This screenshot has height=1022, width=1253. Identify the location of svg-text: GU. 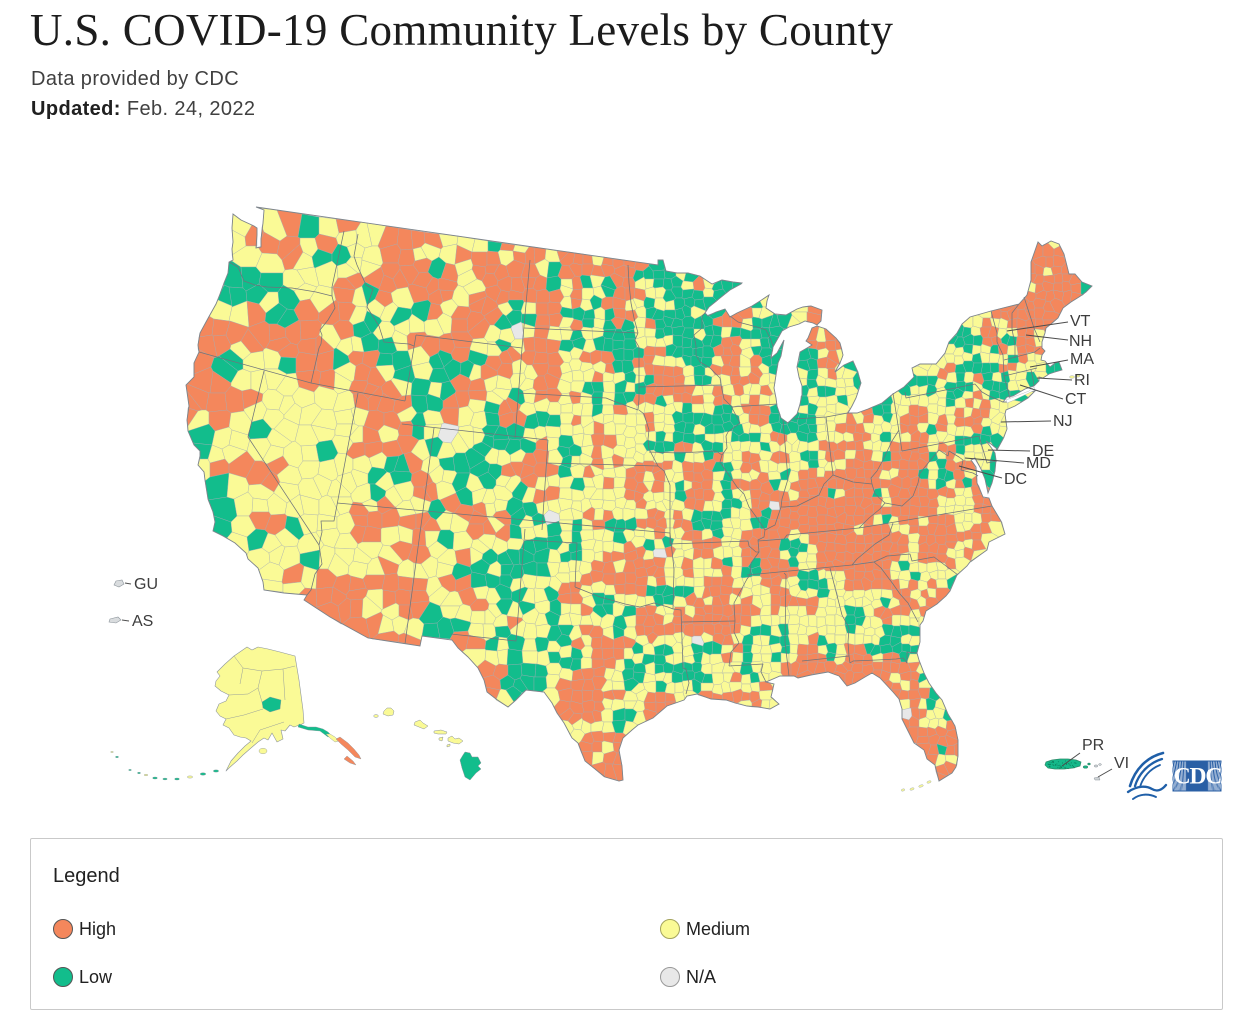
(146, 584).